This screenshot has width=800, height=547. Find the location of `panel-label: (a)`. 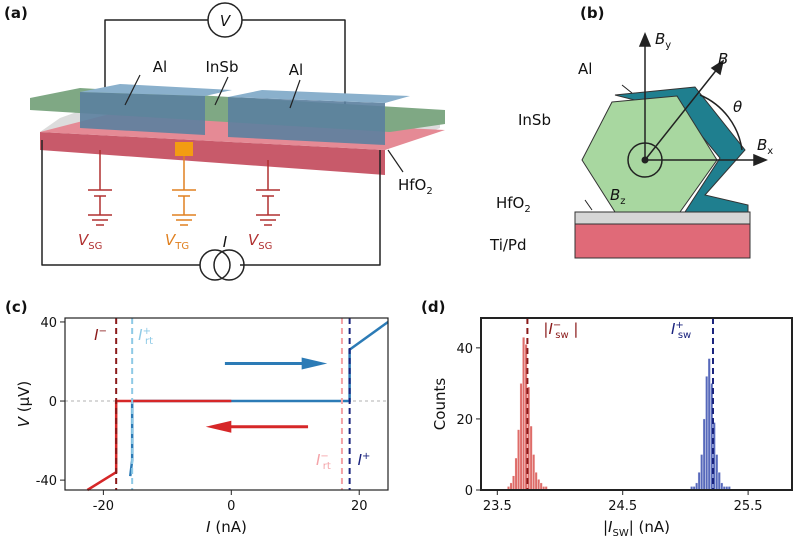

panel-label: (a) is located at coordinates (16, 13).